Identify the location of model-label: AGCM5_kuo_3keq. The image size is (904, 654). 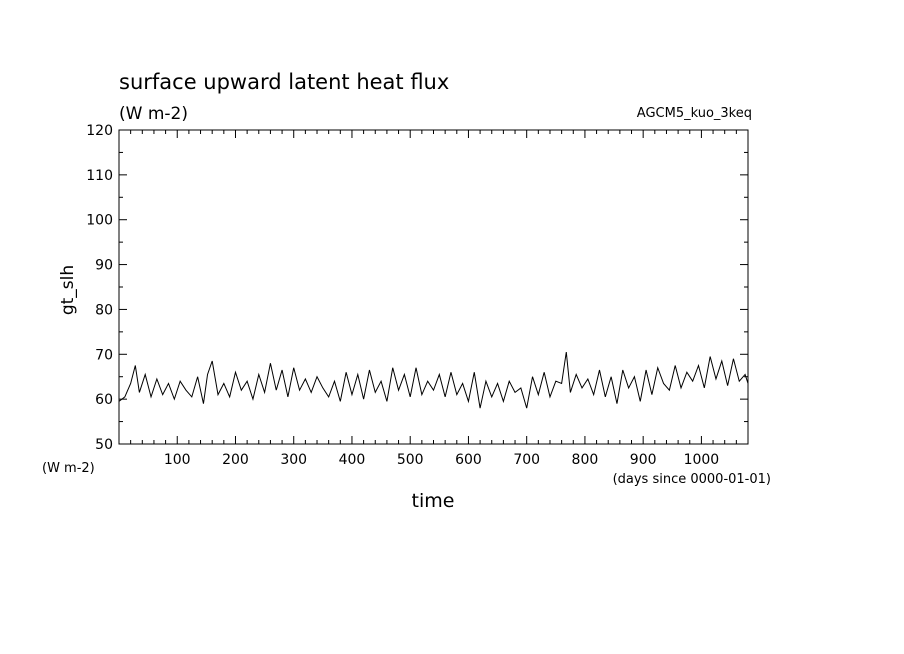
(694, 113).